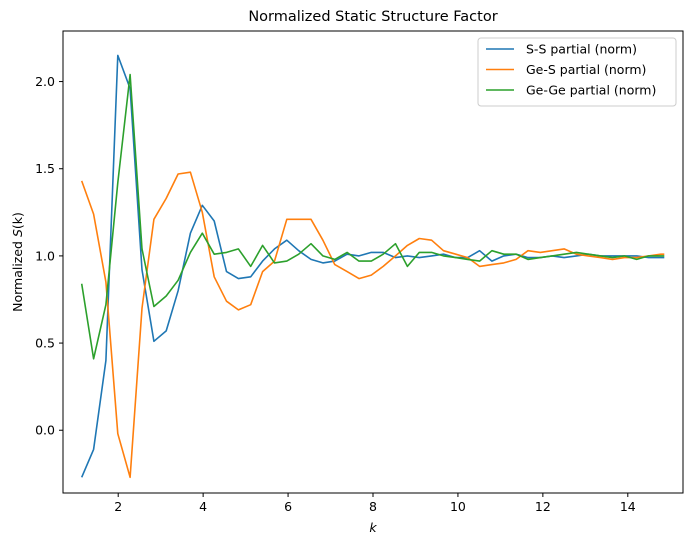 Image resolution: width=693 pixels, height=546 pixels. What do you see at coordinates (45, 168) in the screenshot?
I see `y-tick-label: 1.5` at bounding box center [45, 168].